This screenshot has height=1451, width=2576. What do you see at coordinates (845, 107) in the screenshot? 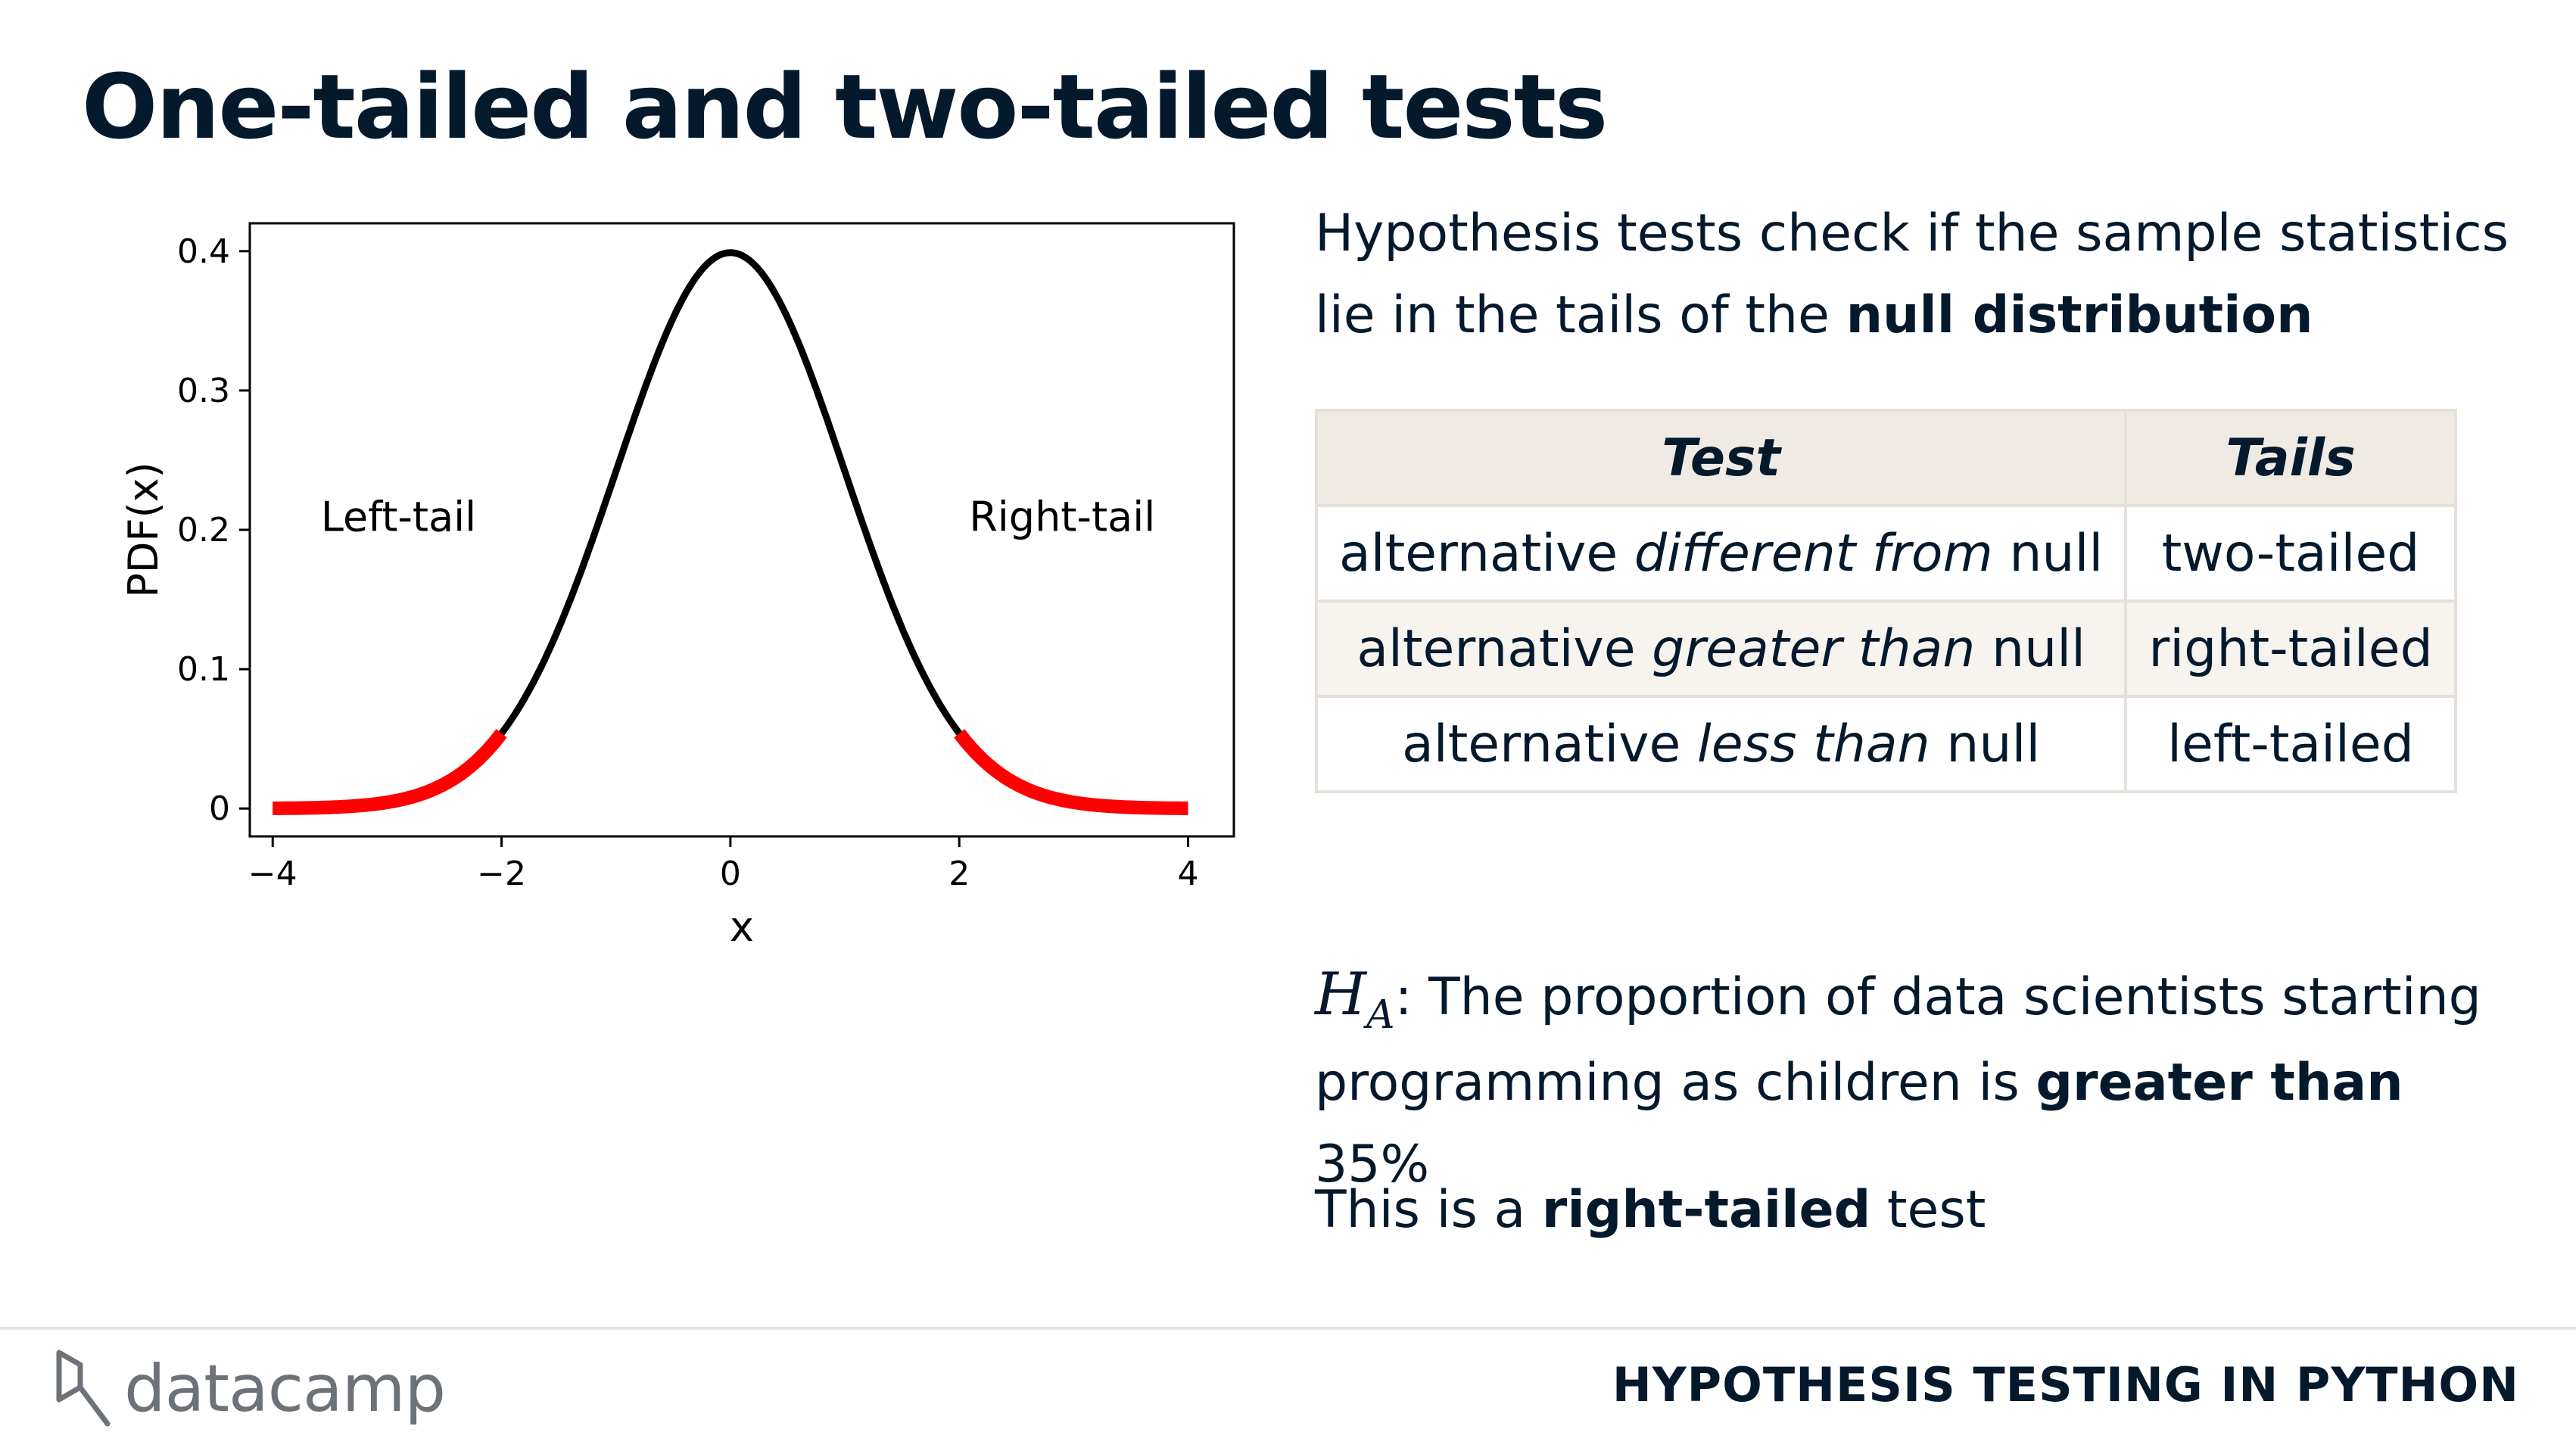
I see `slide-title: One-tailed and two-tailed tests` at bounding box center [845, 107].